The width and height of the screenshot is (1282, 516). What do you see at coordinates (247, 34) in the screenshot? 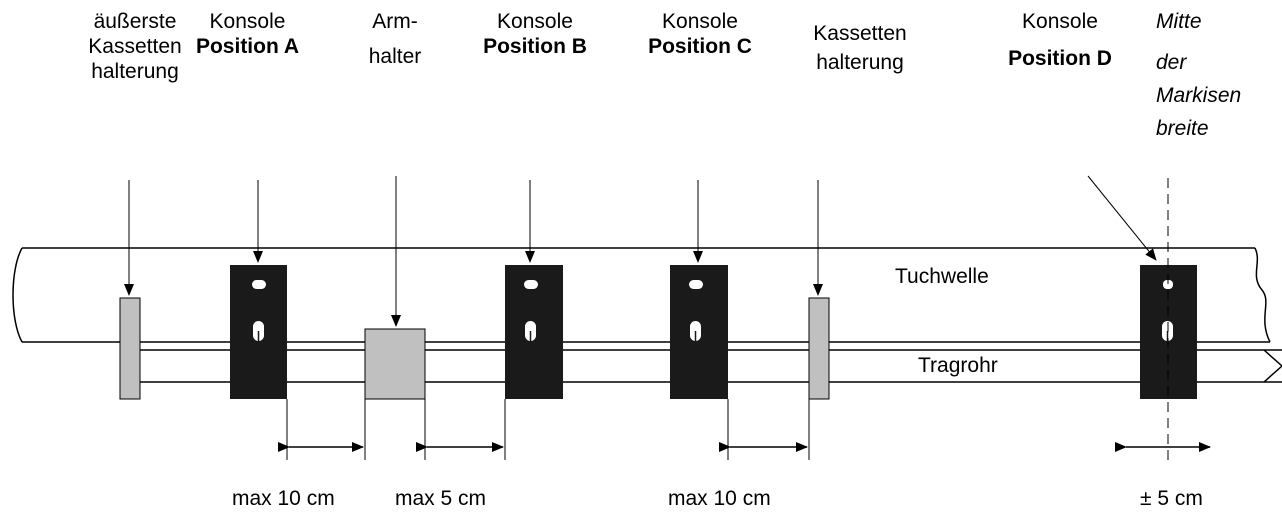
I see `label-console-a: Konsole Position A` at bounding box center [247, 34].